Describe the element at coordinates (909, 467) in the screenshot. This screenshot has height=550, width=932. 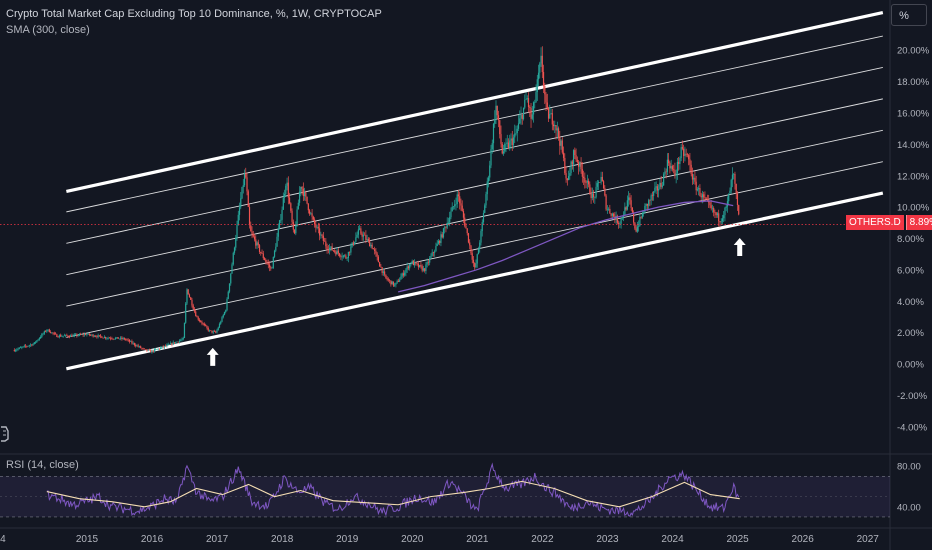
I see `rsi-y-tick-label: 80.00` at that location.